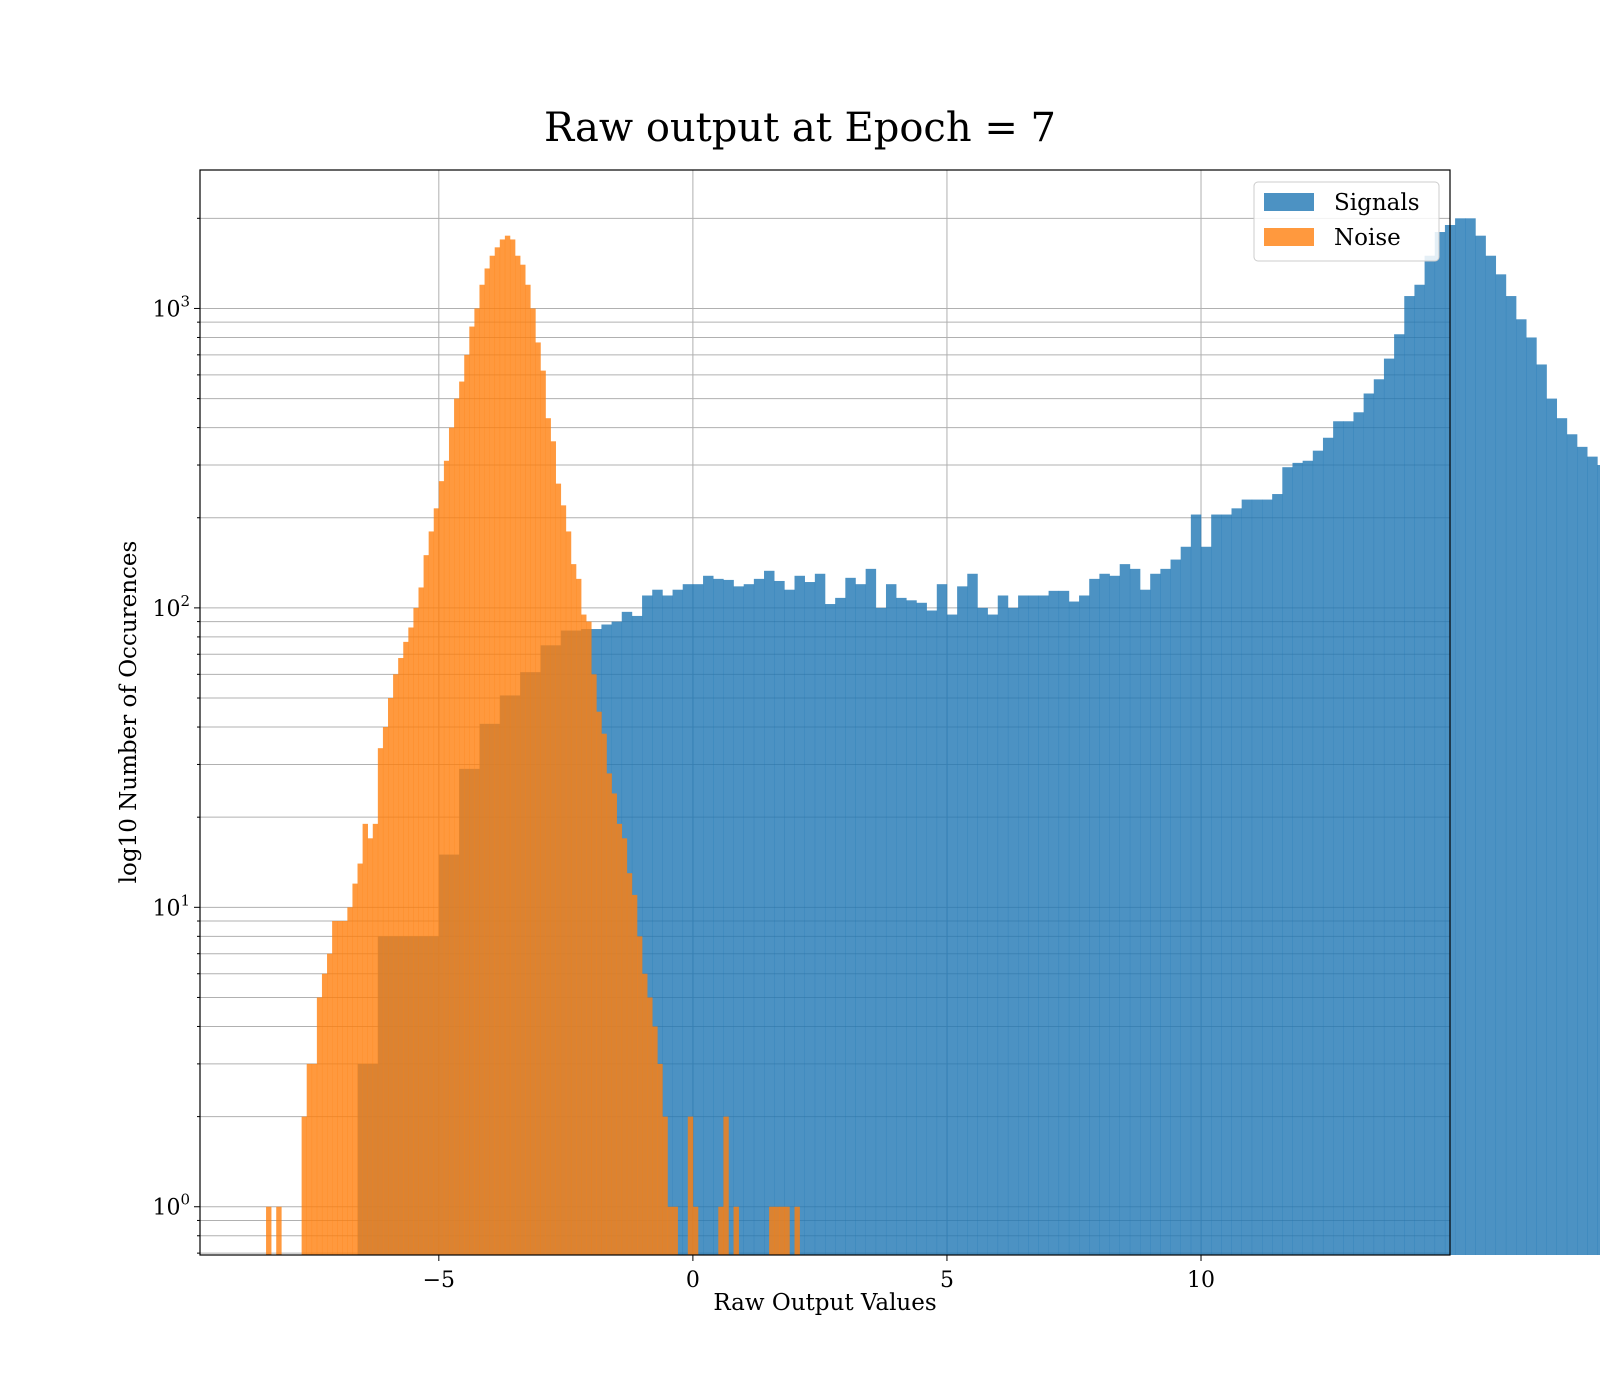  Describe the element at coordinates (947, 1280) in the screenshot. I see `x-tick-label: 5` at that location.